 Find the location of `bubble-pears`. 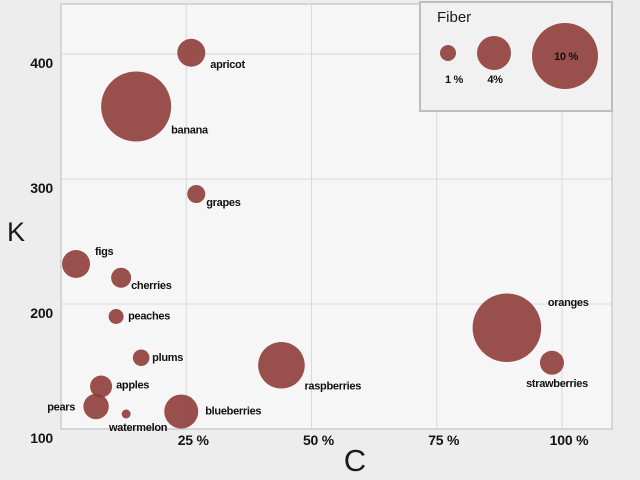

bubble-pears is located at coordinates (96, 406).